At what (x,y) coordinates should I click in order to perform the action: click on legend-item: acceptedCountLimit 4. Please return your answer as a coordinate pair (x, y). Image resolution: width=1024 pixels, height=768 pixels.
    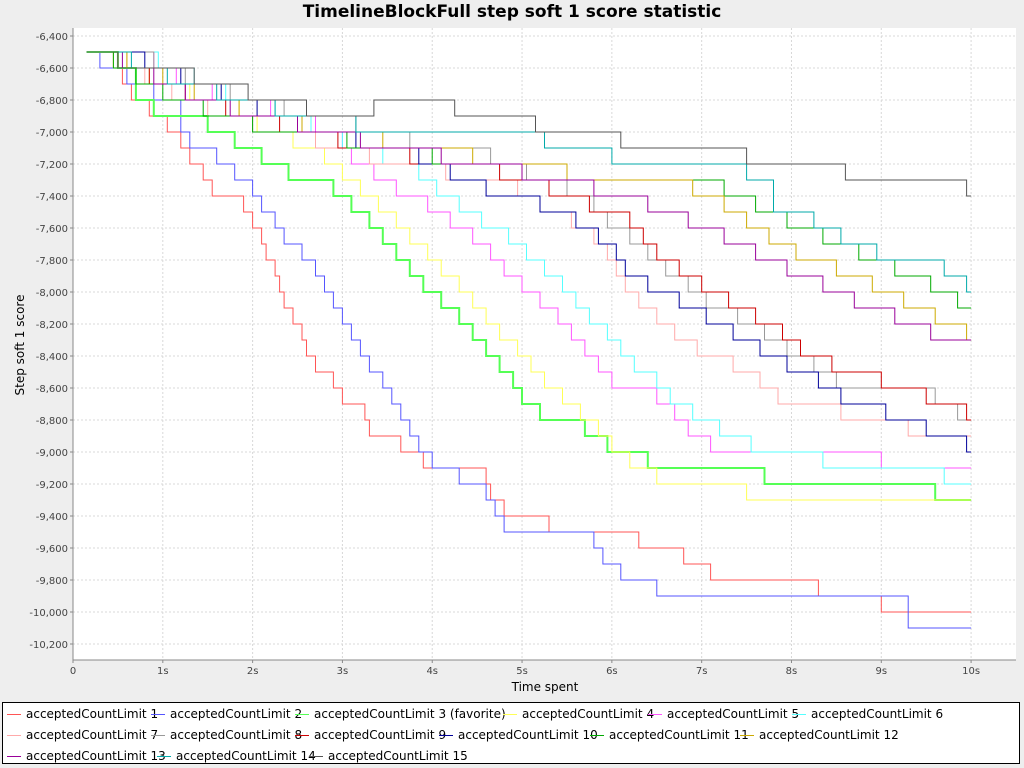
    Looking at the image, I should click on (578, 714).